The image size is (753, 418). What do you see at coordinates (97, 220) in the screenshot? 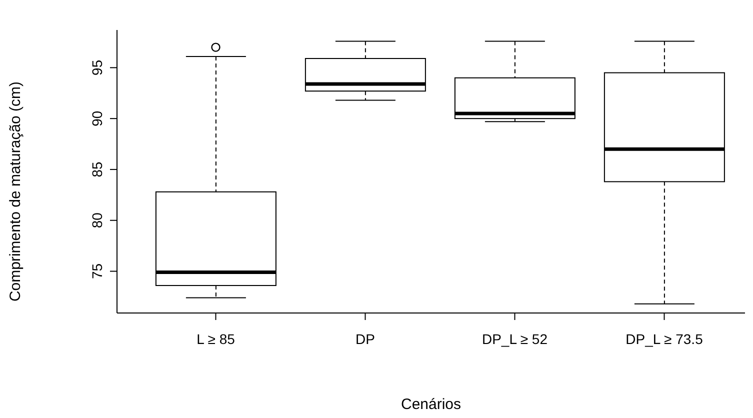
I see `y-tick-label: 80` at bounding box center [97, 220].